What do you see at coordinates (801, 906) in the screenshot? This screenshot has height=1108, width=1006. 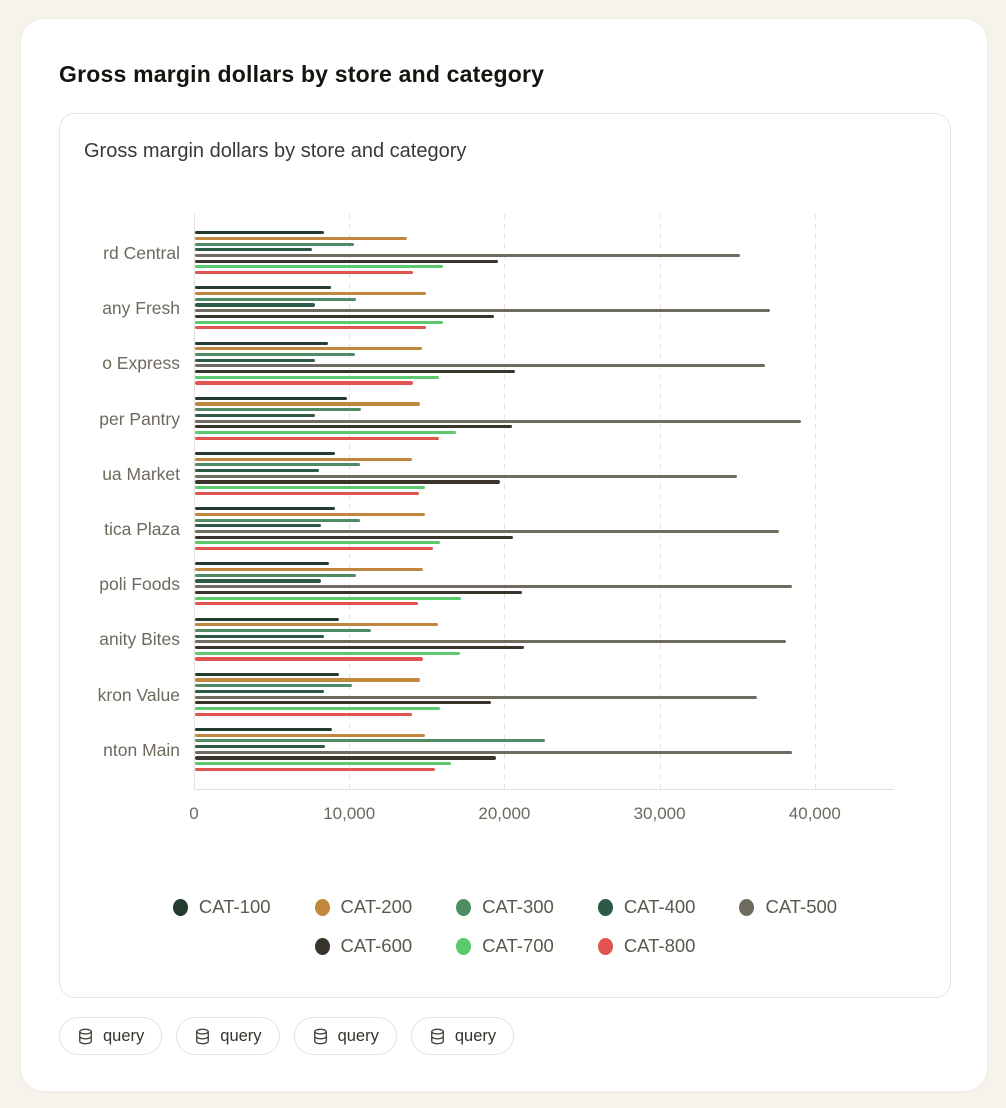 I see `legend-label: CAT-500` at bounding box center [801, 906].